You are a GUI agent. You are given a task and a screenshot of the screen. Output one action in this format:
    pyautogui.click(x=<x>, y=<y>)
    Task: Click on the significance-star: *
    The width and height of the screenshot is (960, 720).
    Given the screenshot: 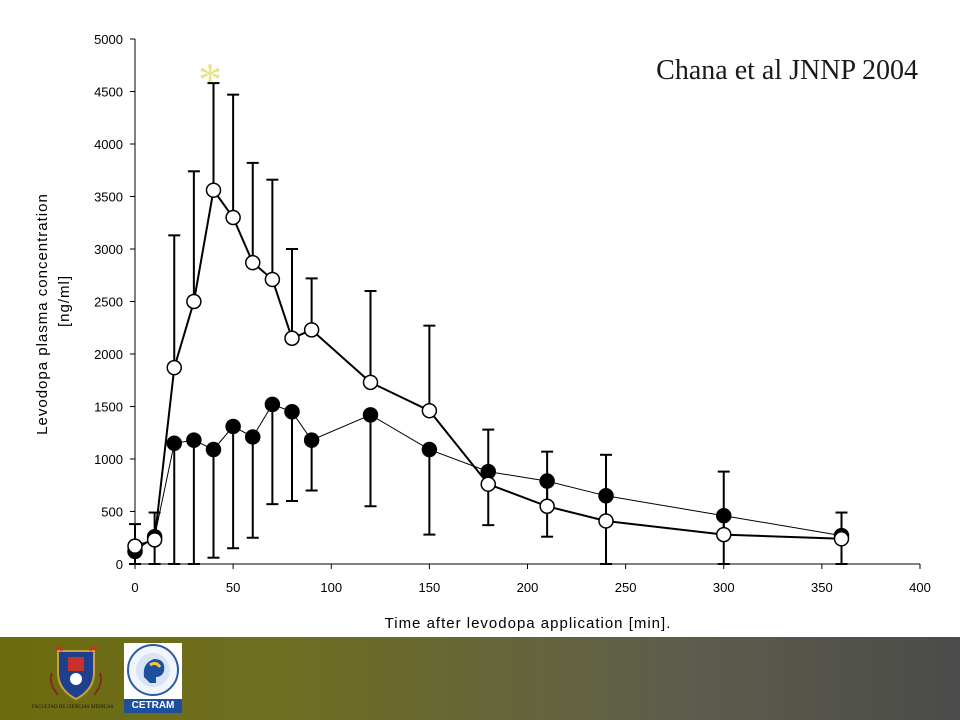 What is the action you would take?
    pyautogui.click(x=210, y=80)
    